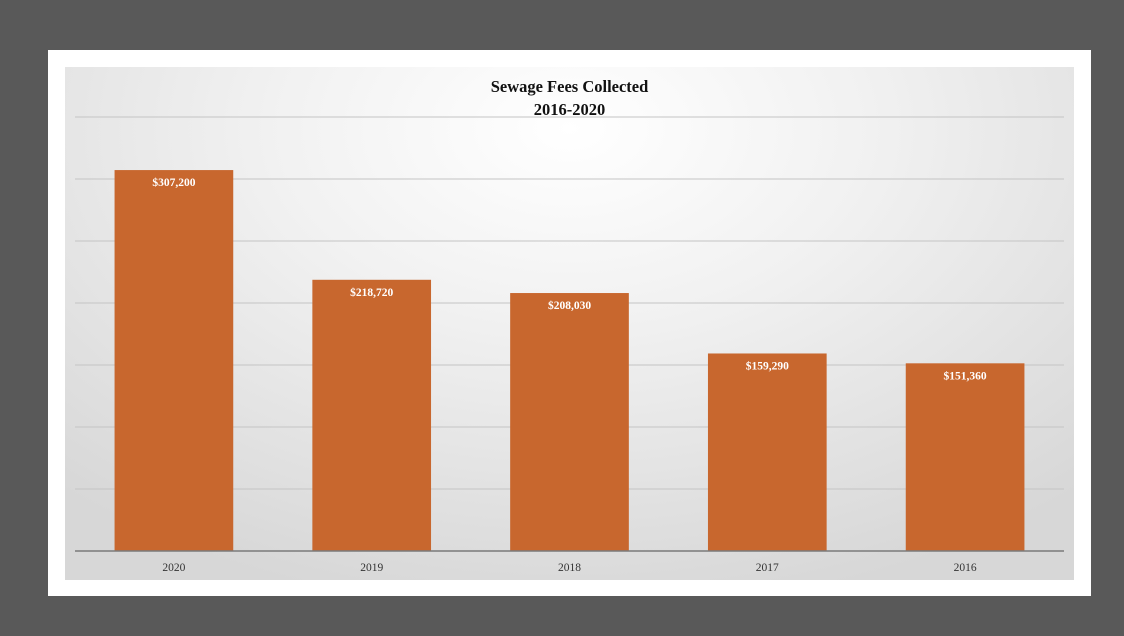 The height and width of the screenshot is (636, 1124). What do you see at coordinates (372, 415) in the screenshot?
I see `bar-2019` at bounding box center [372, 415].